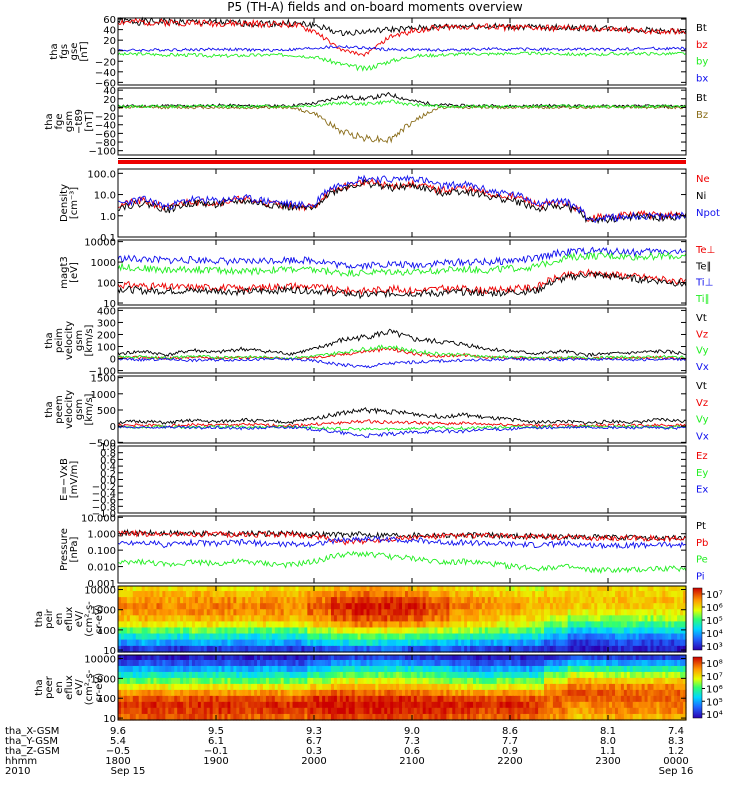  I want to click on y-axis-label: fge, so click(59, 121).